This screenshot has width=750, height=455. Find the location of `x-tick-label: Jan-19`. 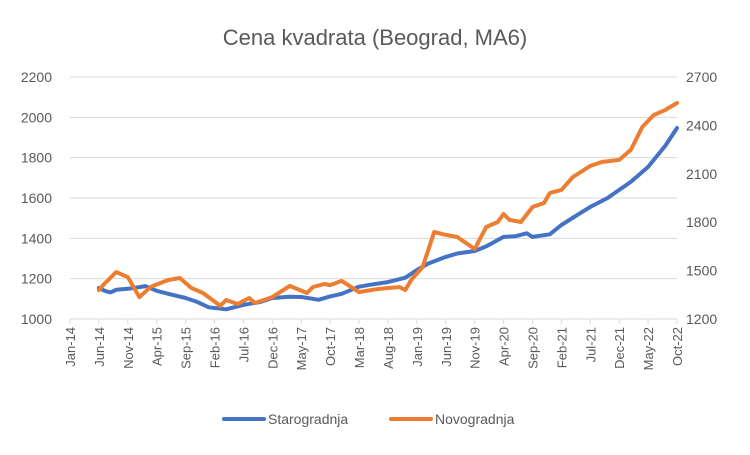

x-tick-label: Jan-19 is located at coordinates (417, 347).